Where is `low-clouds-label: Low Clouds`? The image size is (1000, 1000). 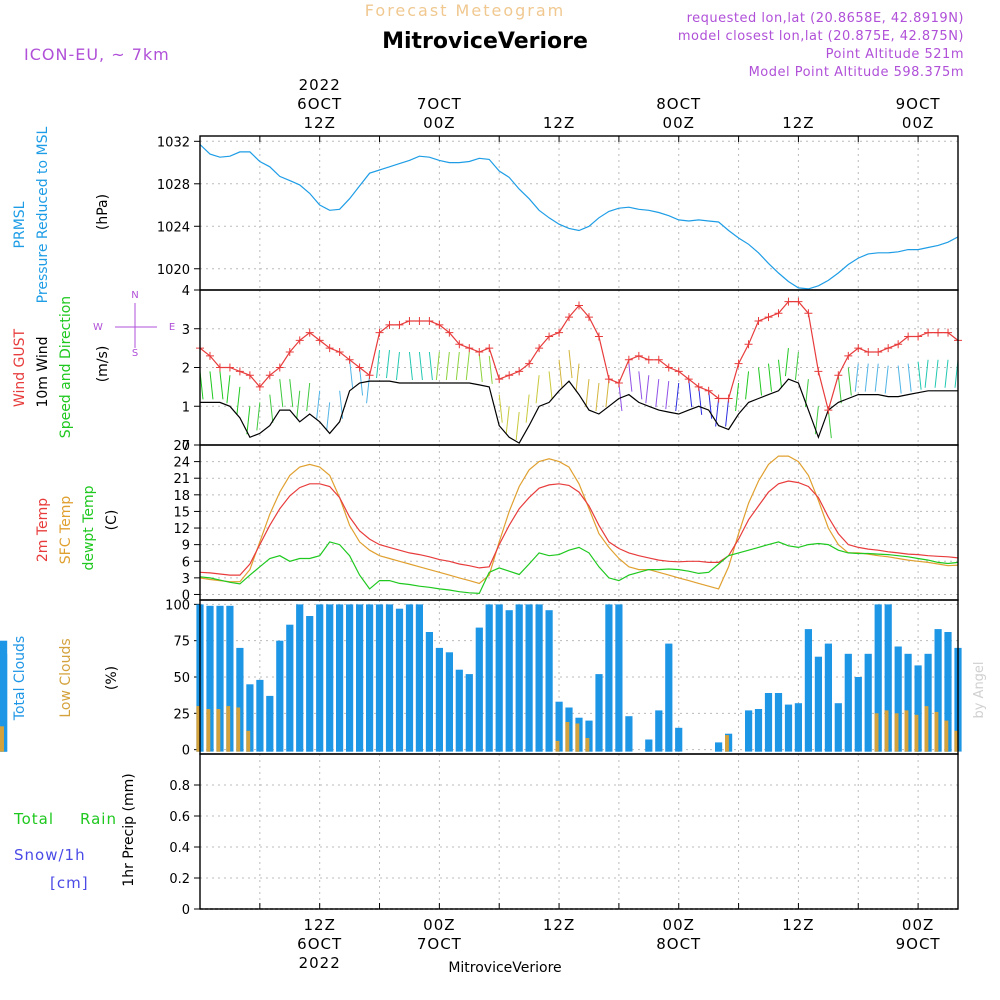 low-clouds-label: Low Clouds is located at coordinates (66, 677).